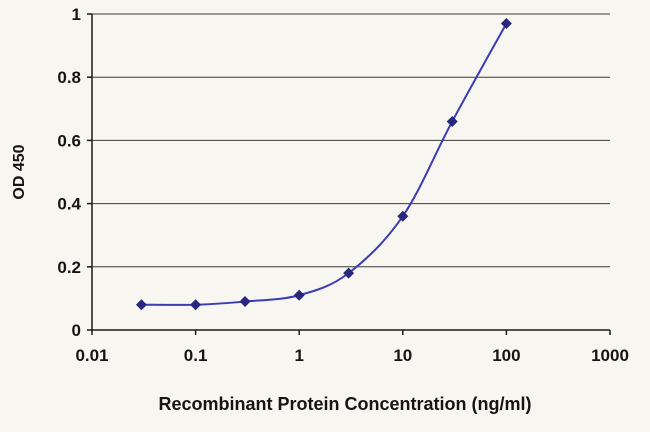 This screenshot has height=432, width=650. I want to click on x-tick-label: 1000, so click(610, 355).